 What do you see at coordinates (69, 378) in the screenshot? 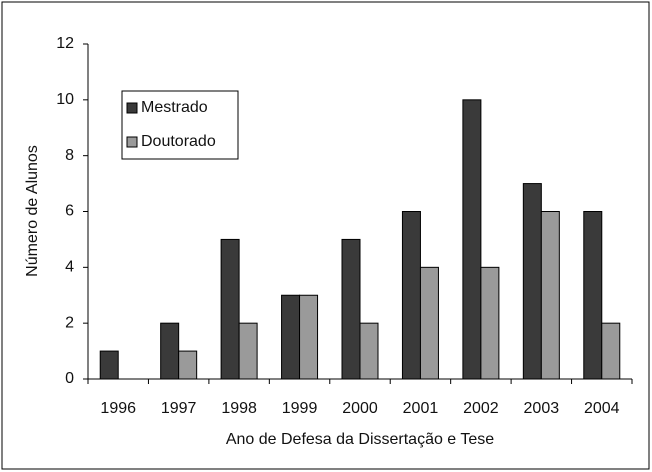
I see `y-tick-label: 0` at bounding box center [69, 378].